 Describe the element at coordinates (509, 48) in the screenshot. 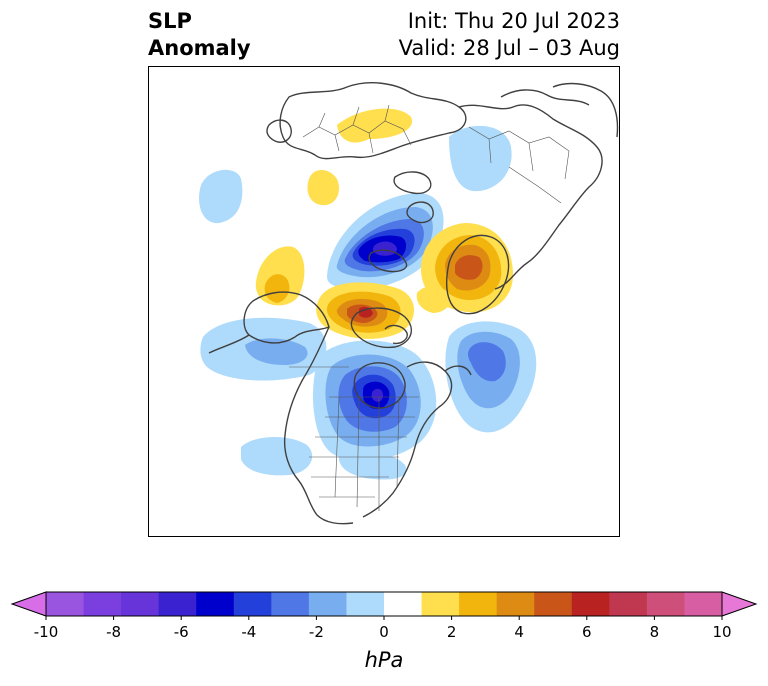

I see `valid-period: Valid: 28 Jul – 03 Aug` at that location.